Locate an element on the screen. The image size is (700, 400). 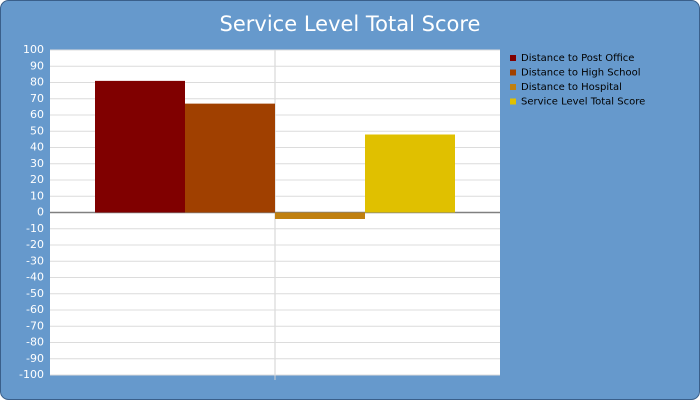
y-tick-label: 50 is located at coordinates (37, 130).